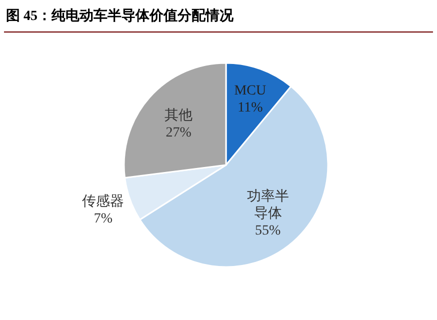 This screenshot has width=437, height=320. Describe the element at coordinates (103, 219) in the screenshot. I see `data-label: 7%` at that location.